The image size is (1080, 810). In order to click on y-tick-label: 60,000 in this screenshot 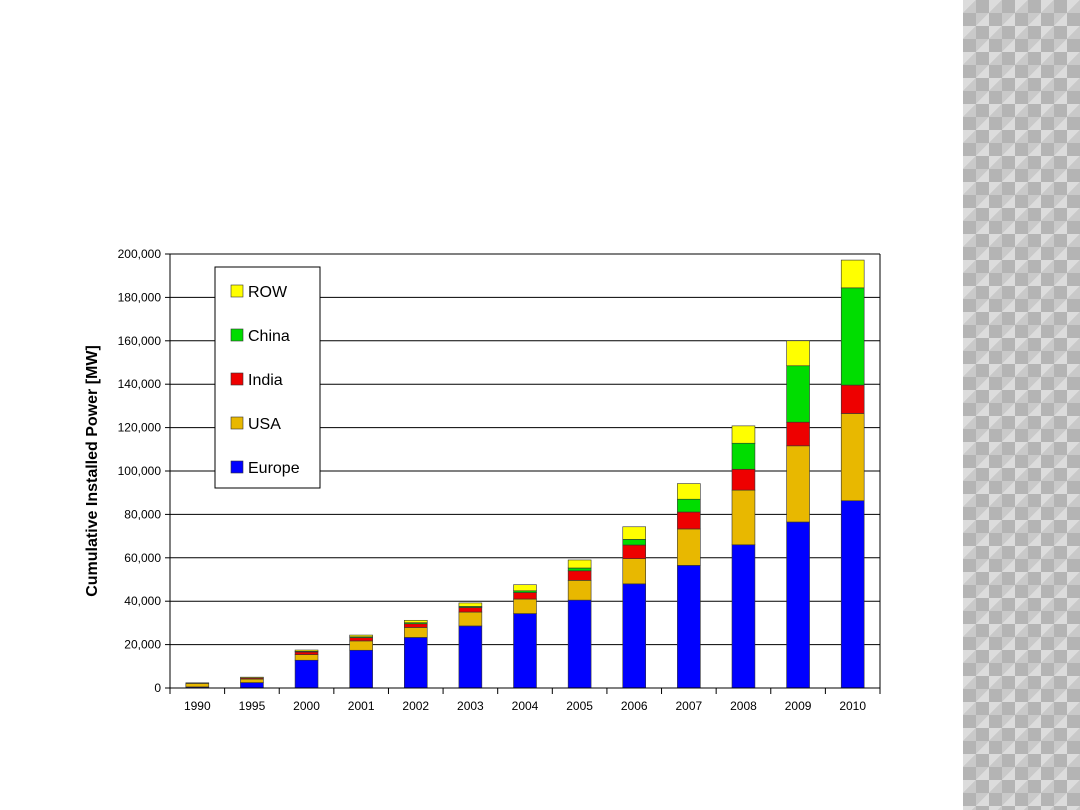, I will do `click(142, 558)`.